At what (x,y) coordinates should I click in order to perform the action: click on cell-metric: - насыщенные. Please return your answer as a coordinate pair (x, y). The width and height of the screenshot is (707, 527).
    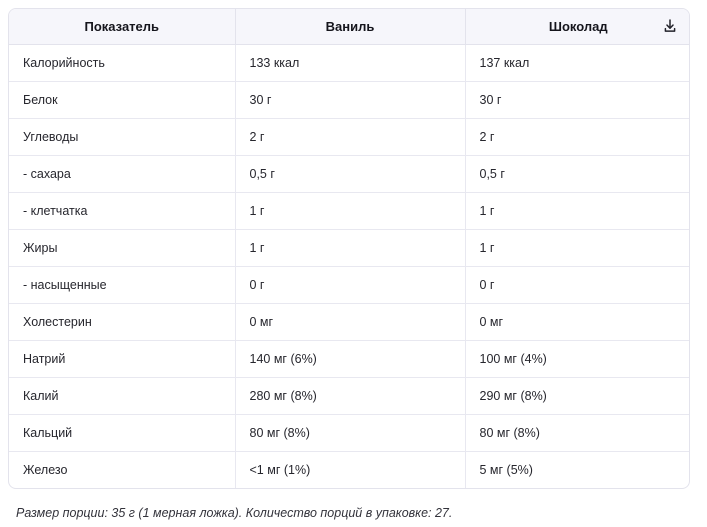
    Looking at the image, I should click on (122, 285).